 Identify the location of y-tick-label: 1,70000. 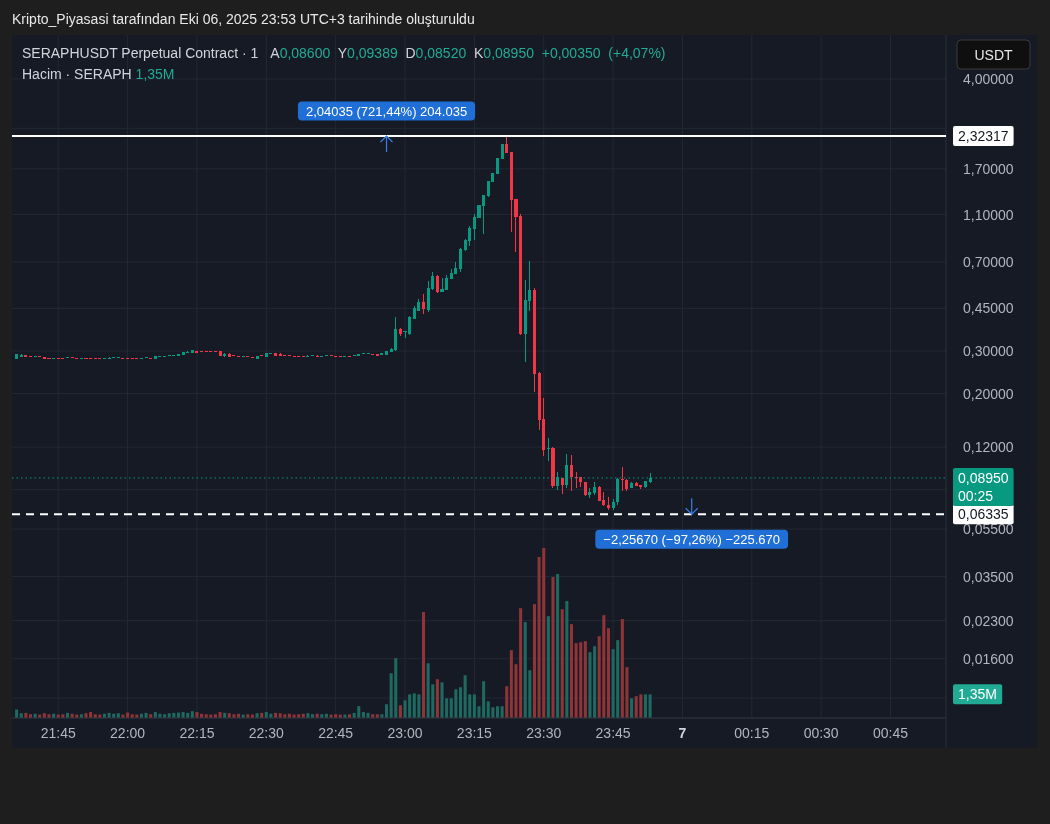
(988, 168).